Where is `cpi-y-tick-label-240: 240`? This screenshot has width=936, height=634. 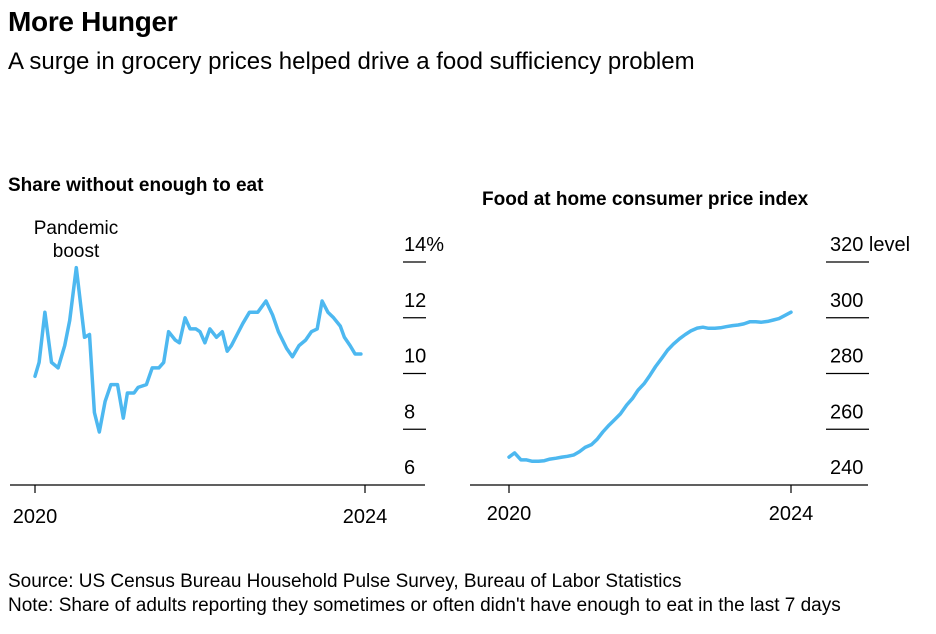
cpi-y-tick-label-240: 240 is located at coordinates (846, 468).